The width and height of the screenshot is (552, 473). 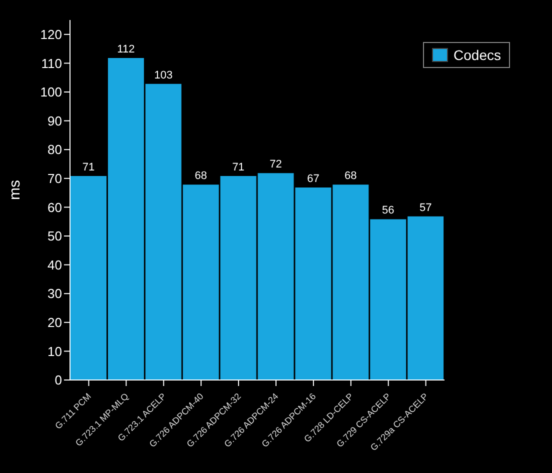 What do you see at coordinates (55, 351) in the screenshot?
I see `y-tick-label: 10` at bounding box center [55, 351].